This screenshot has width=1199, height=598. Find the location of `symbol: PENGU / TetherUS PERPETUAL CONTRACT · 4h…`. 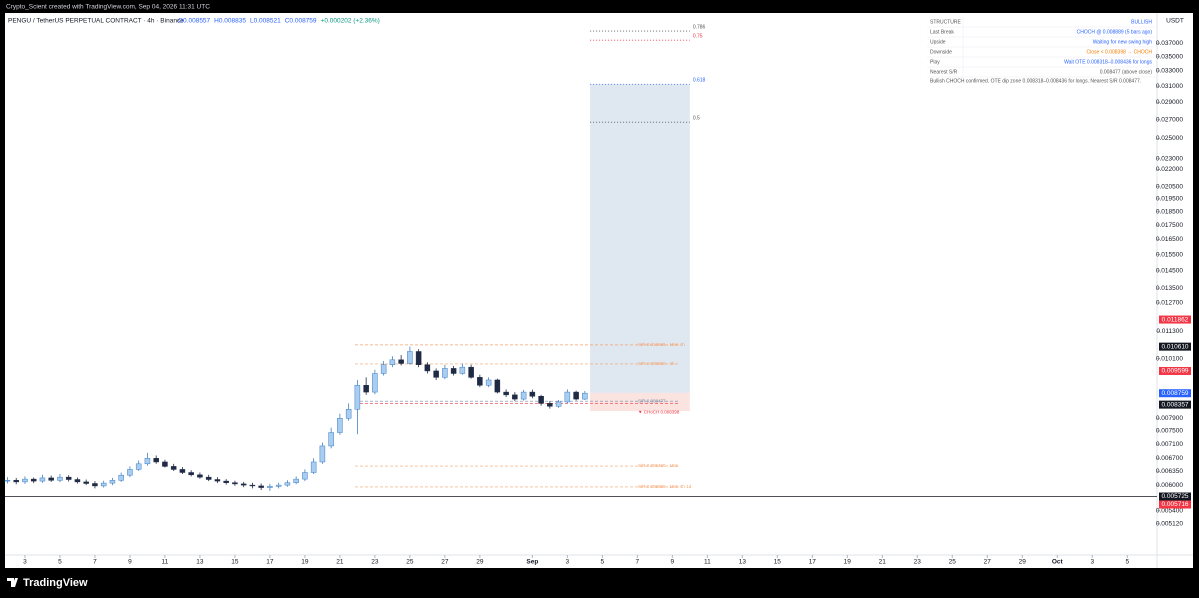

symbol: PENGU / TetherUS PERPETUAL CONTRACT · 4h… is located at coordinates (96, 21).